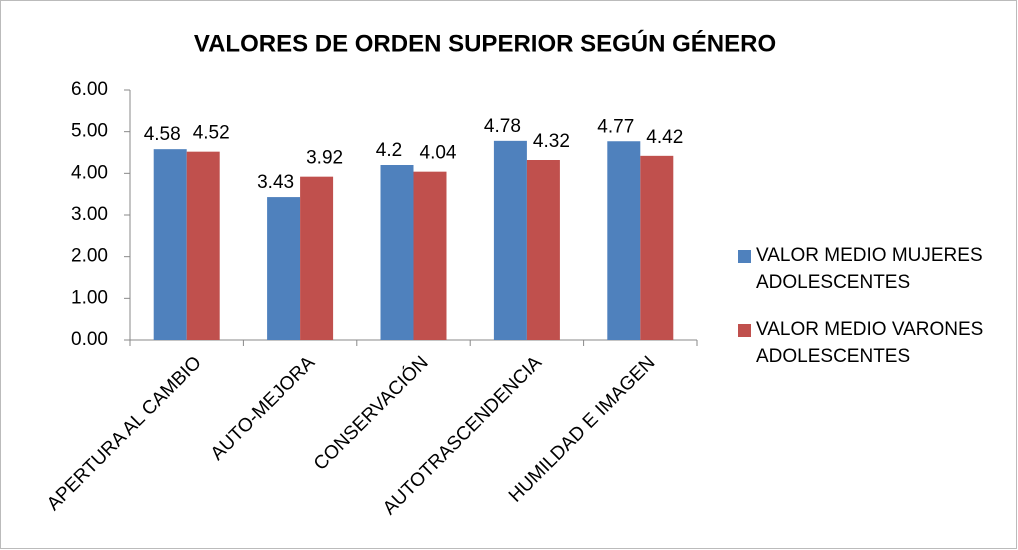 This screenshot has height=550, width=1018. I want to click on y-tick-label: 1.00, so click(89, 297).